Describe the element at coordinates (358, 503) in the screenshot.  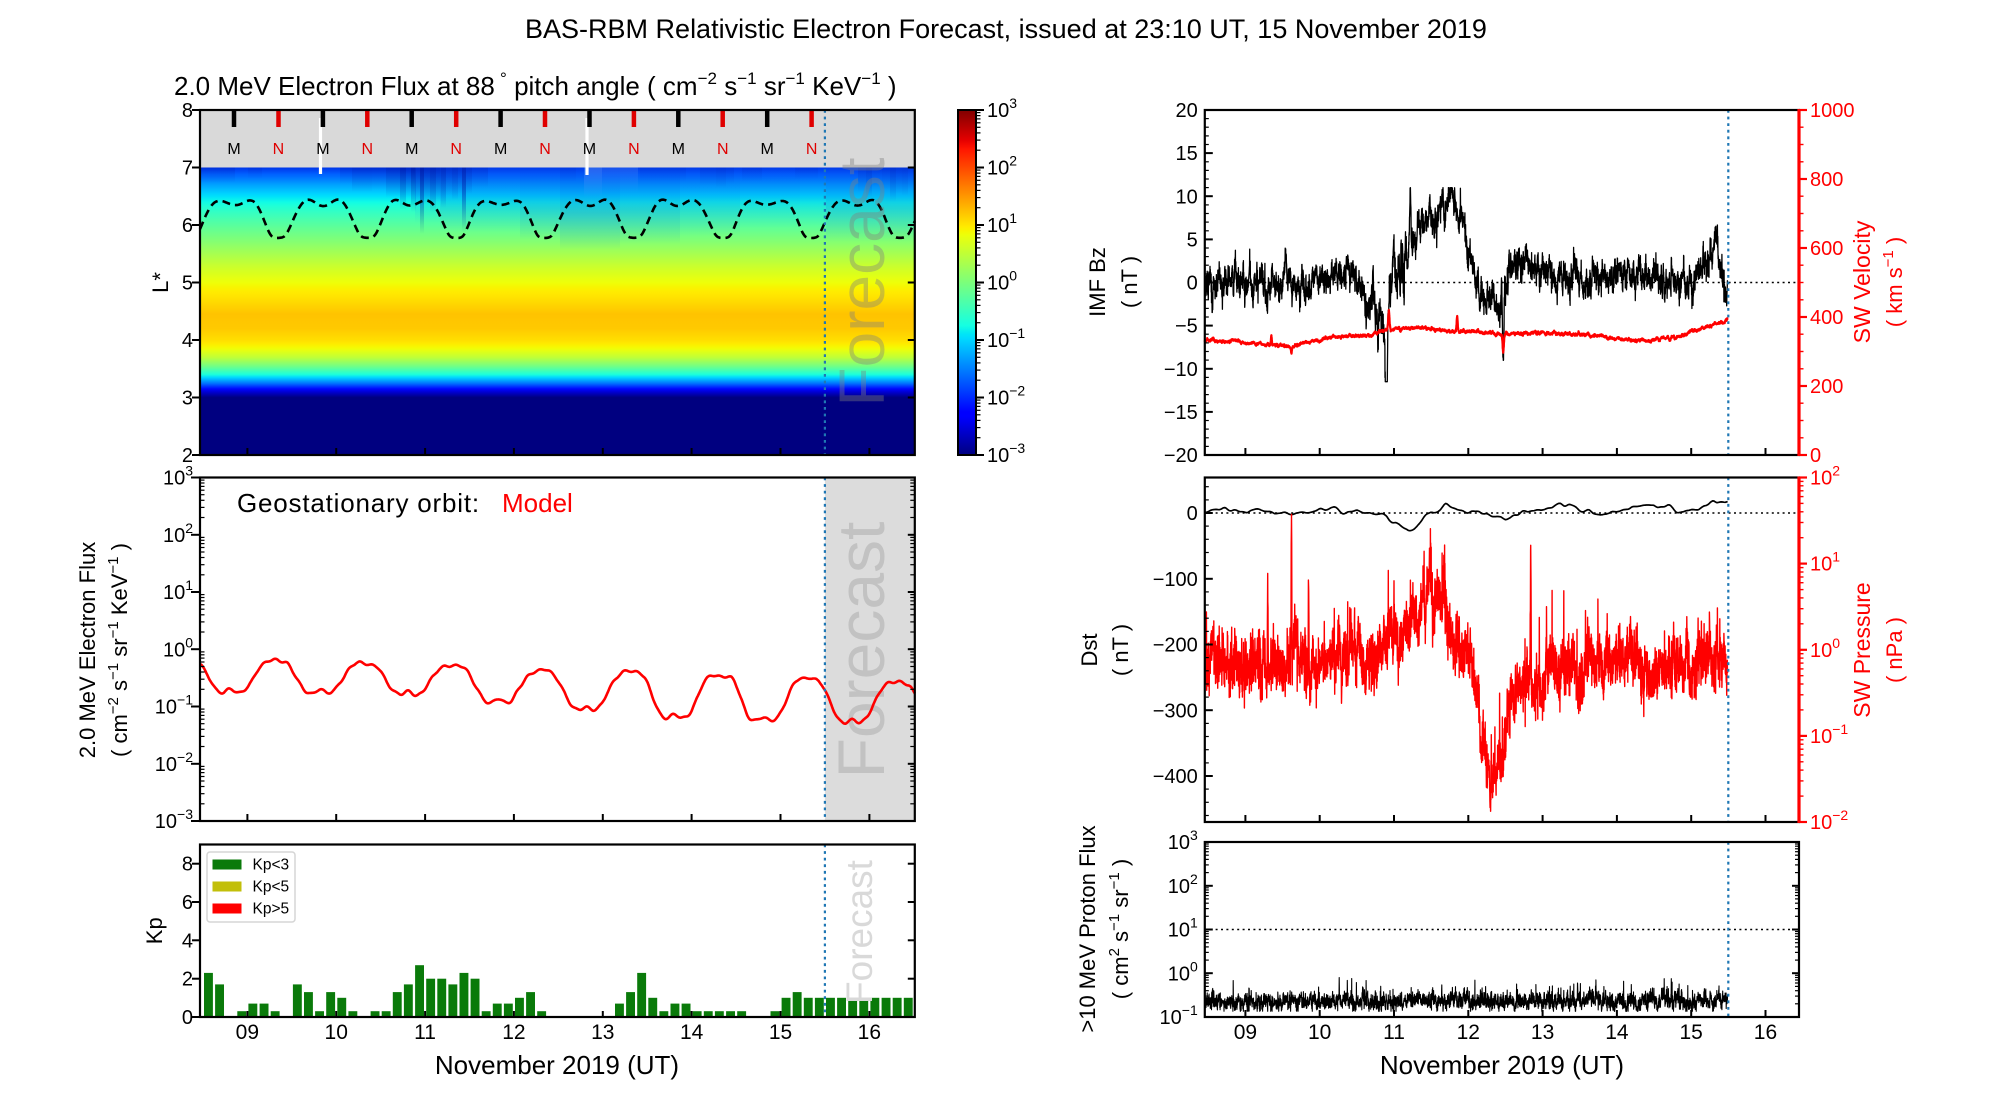
I see `svg-text: Geostationary orbit:` at that location.